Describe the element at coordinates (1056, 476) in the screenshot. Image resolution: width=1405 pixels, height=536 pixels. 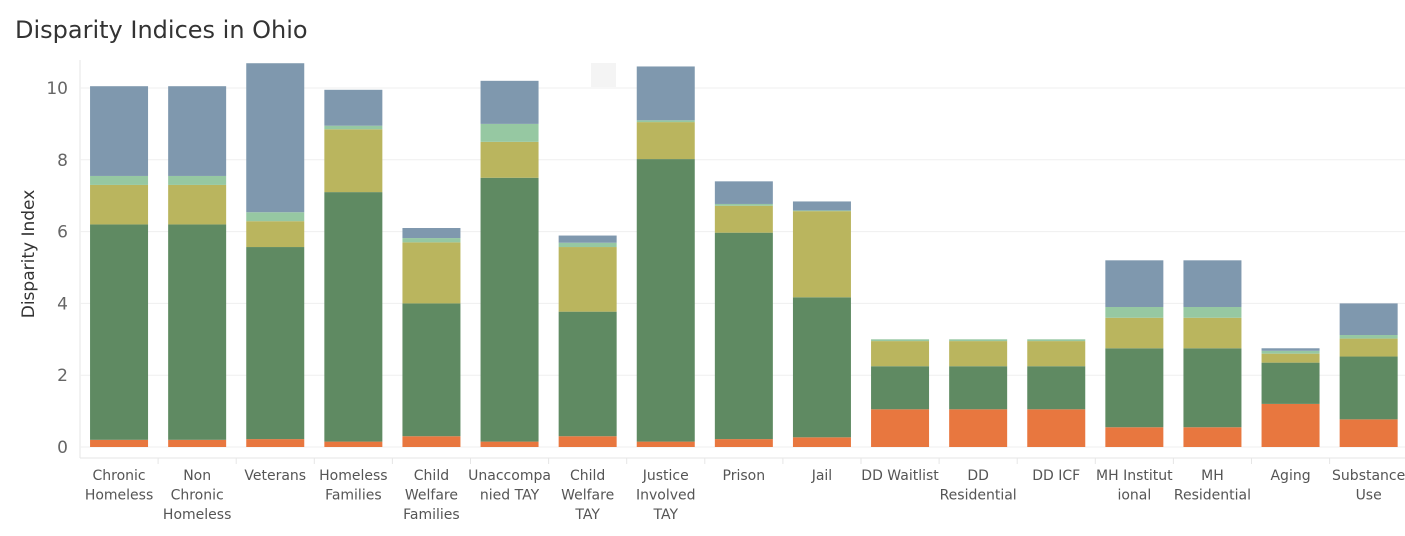
I see `x-tick-label: DD ICF` at that location.